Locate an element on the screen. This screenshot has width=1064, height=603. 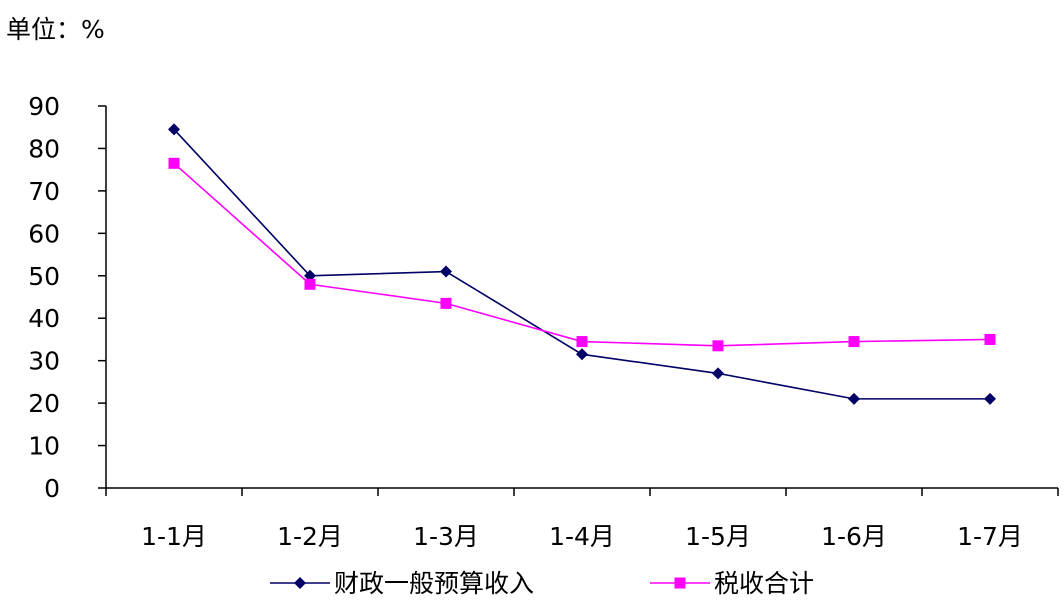
y-tick-label: 50 is located at coordinates (44, 276).